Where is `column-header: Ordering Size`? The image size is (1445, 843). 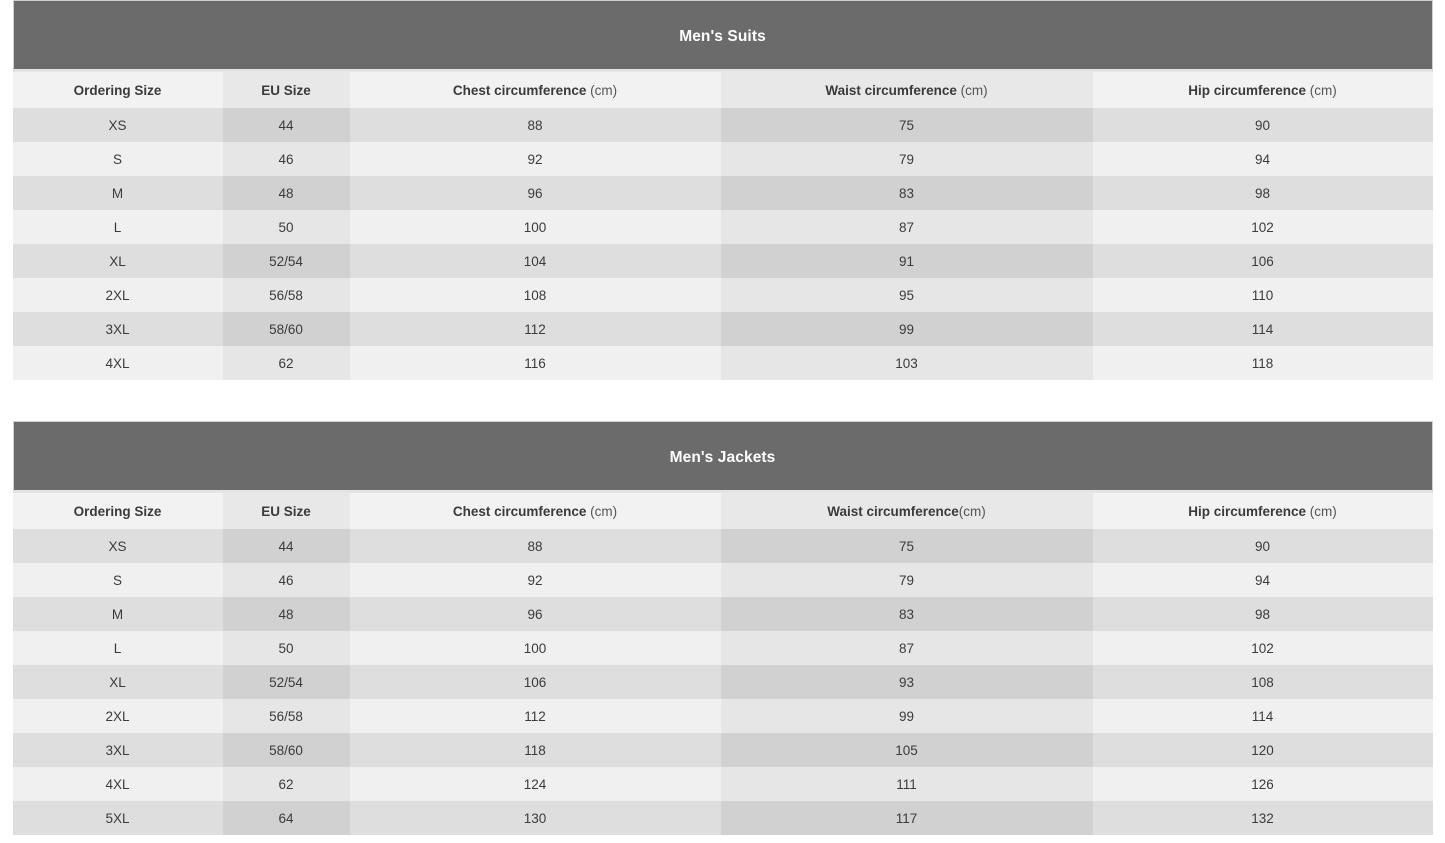
column-header: Ordering Size is located at coordinates (117, 90).